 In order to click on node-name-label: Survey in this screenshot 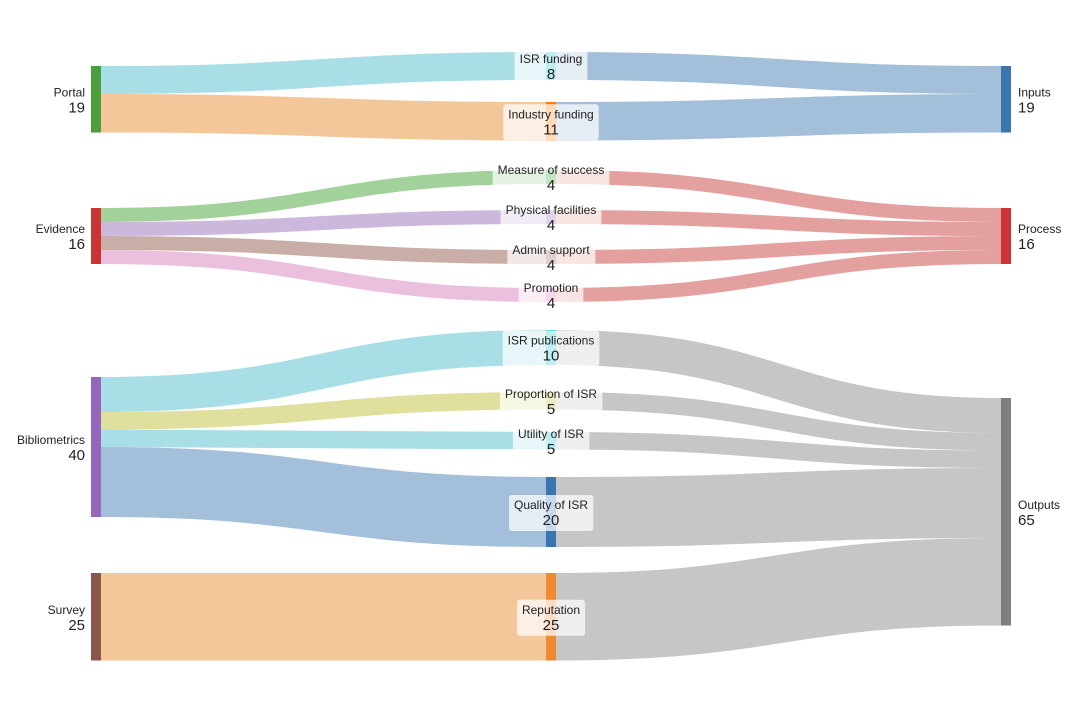, I will do `click(66, 610)`.